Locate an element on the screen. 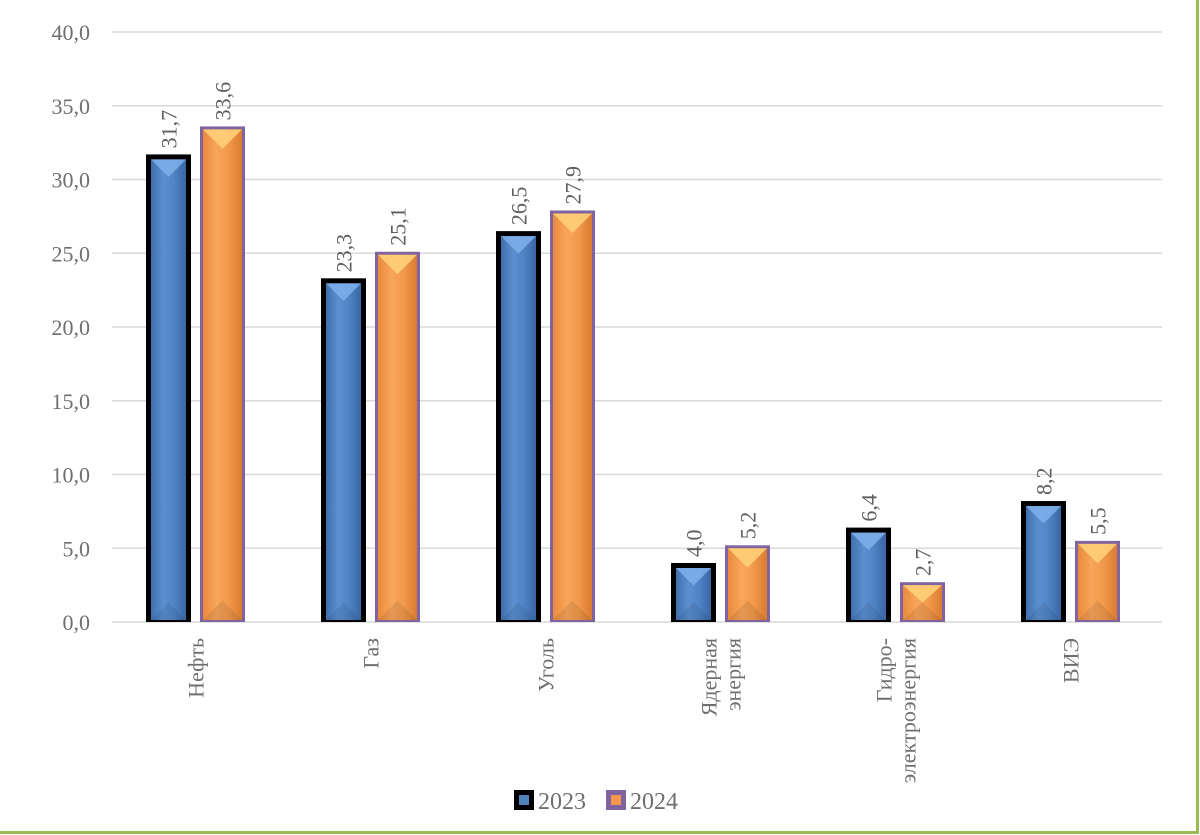 The image size is (1200, 835). legend-label: 2023 is located at coordinates (562, 802).